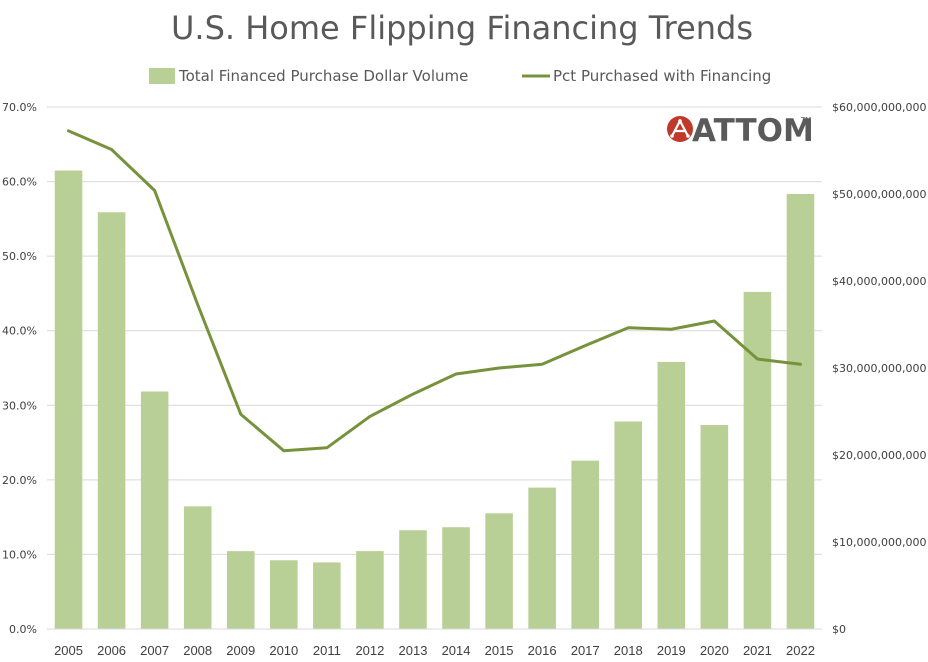 This screenshot has height=662, width=928. What do you see at coordinates (19, 256) in the screenshot?
I see `left-tick-label: 50.0%` at bounding box center [19, 256].